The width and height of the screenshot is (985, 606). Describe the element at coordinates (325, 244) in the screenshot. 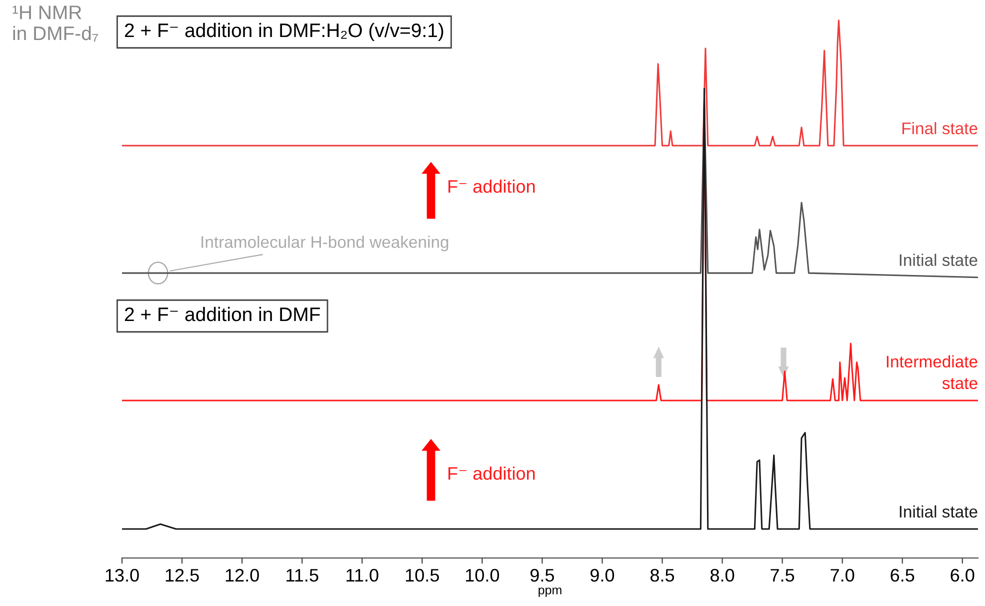

I see `annotation: Intramolecular H-bond weakening` at that location.